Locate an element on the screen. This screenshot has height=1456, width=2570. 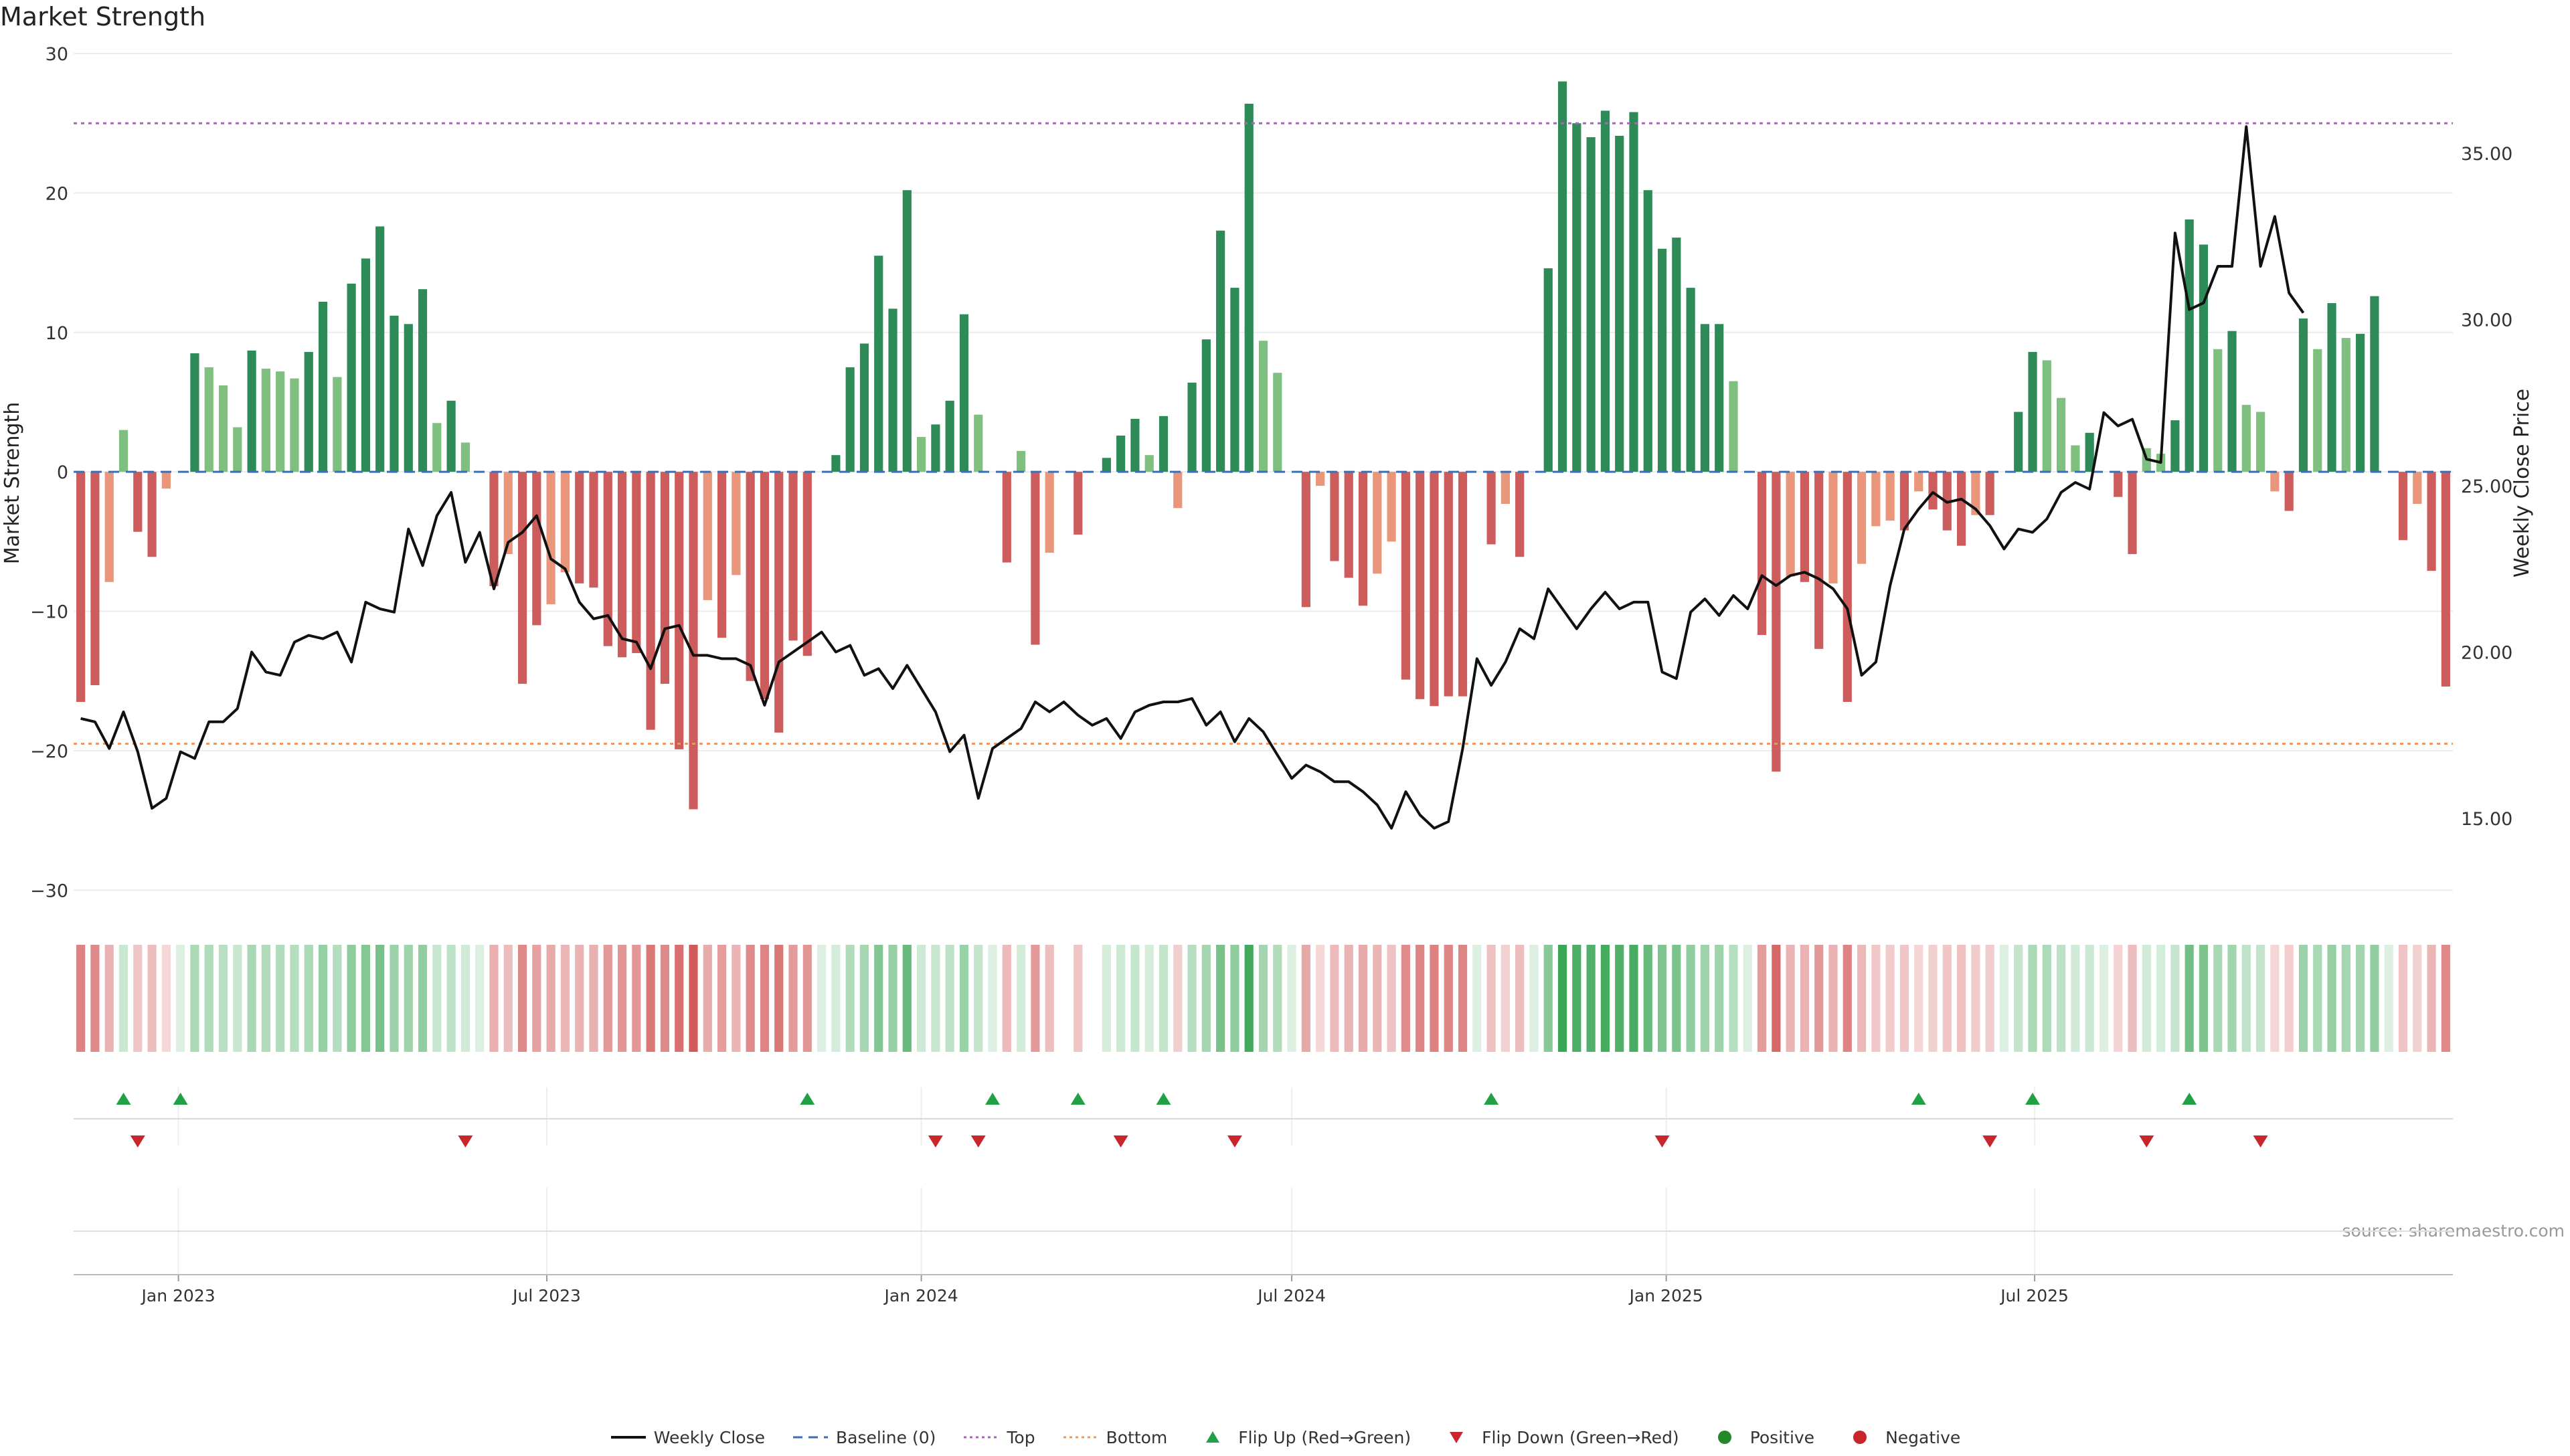
x-tick-label: Jan 2023 is located at coordinates (179, 1295).